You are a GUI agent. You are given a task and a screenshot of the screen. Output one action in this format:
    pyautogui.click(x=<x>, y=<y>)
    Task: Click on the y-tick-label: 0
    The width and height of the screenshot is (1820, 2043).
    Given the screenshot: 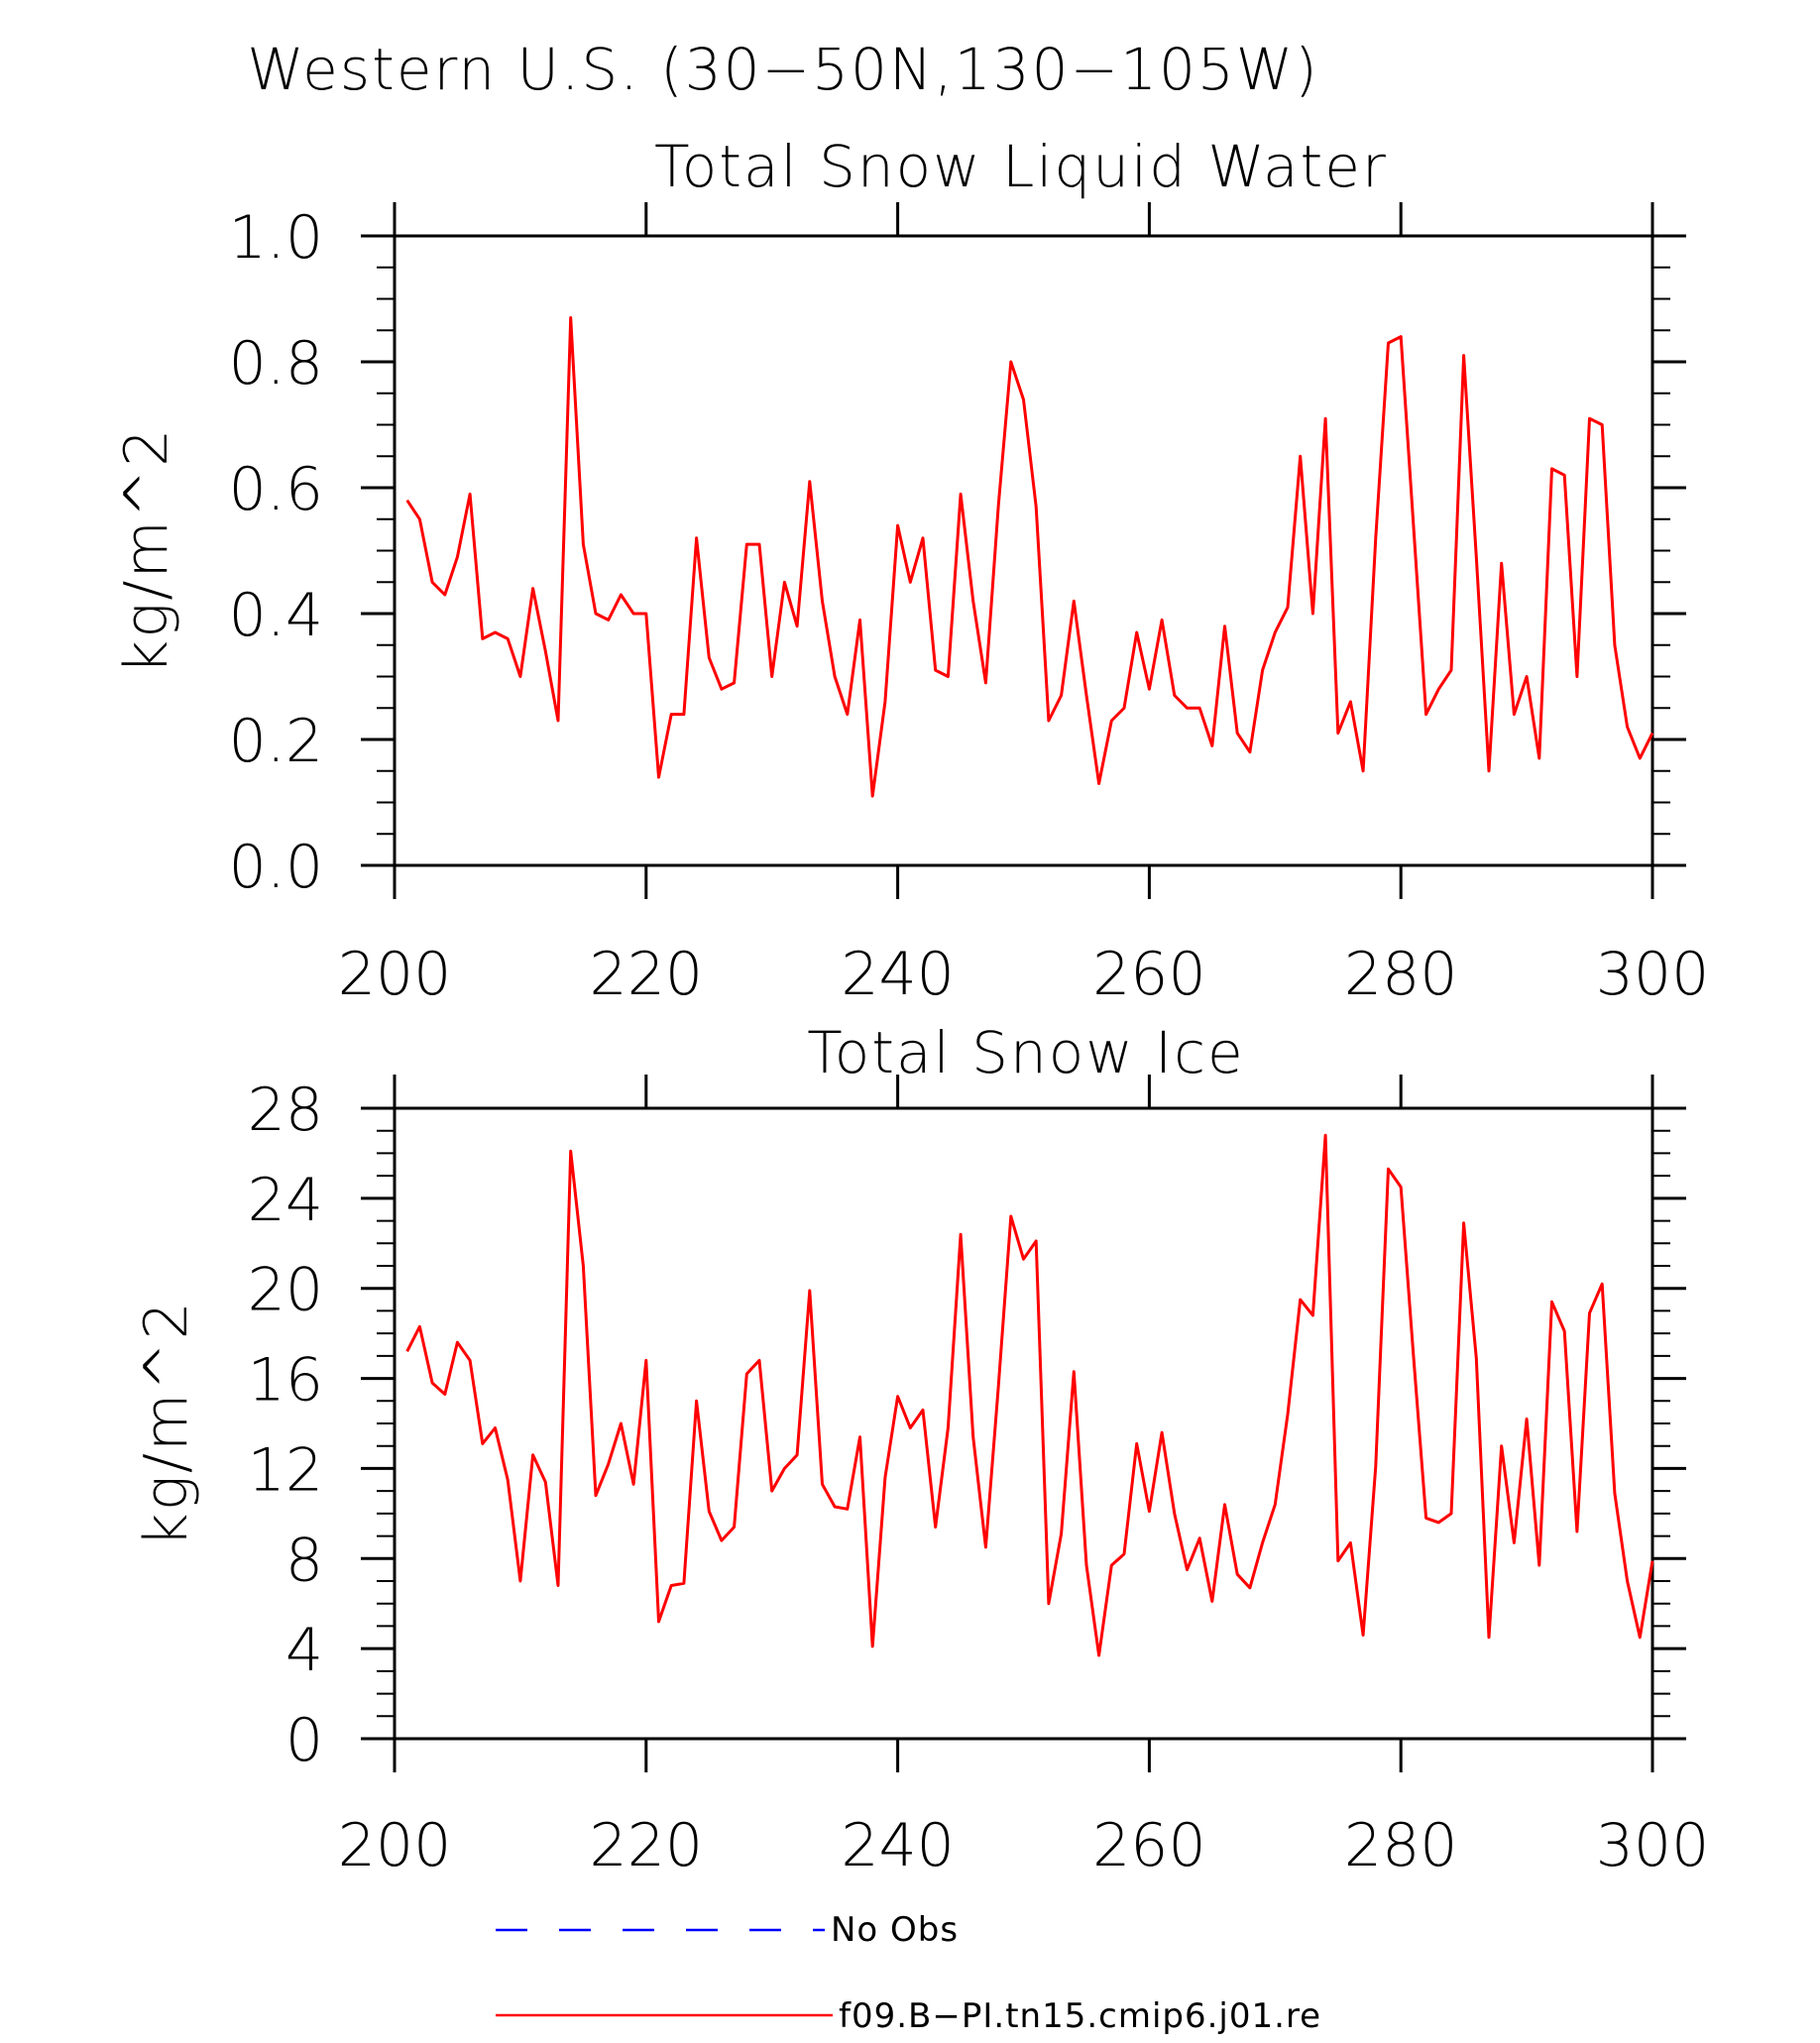 What is the action you would take?
    pyautogui.click(x=304, y=1741)
    